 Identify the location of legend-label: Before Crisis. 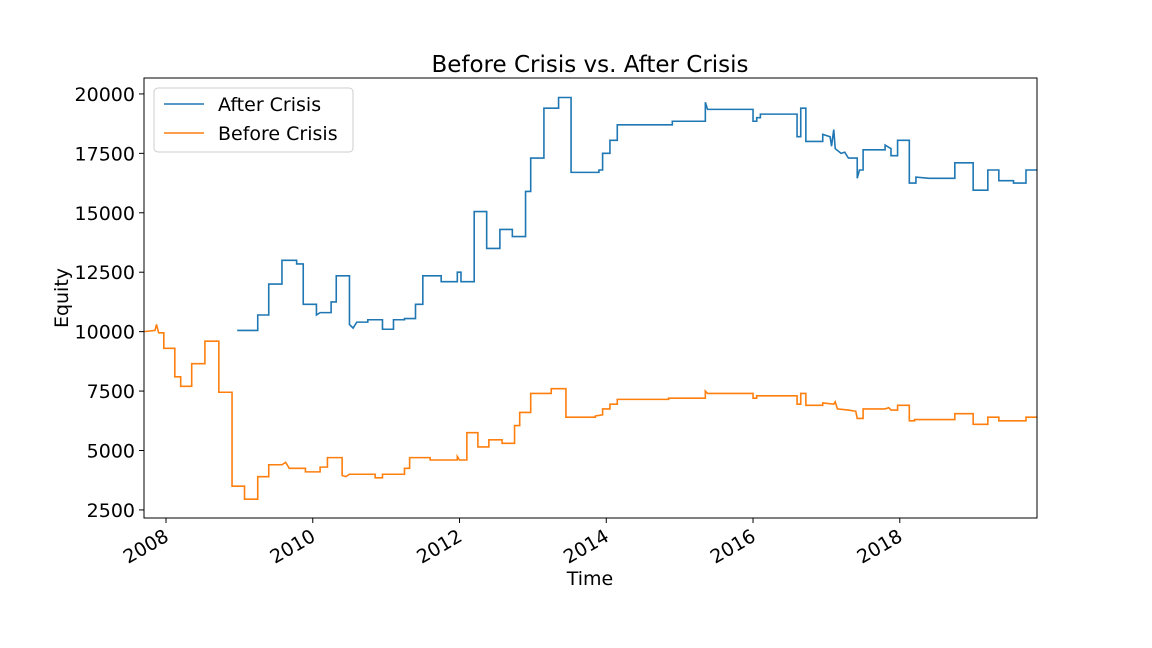
(278, 134).